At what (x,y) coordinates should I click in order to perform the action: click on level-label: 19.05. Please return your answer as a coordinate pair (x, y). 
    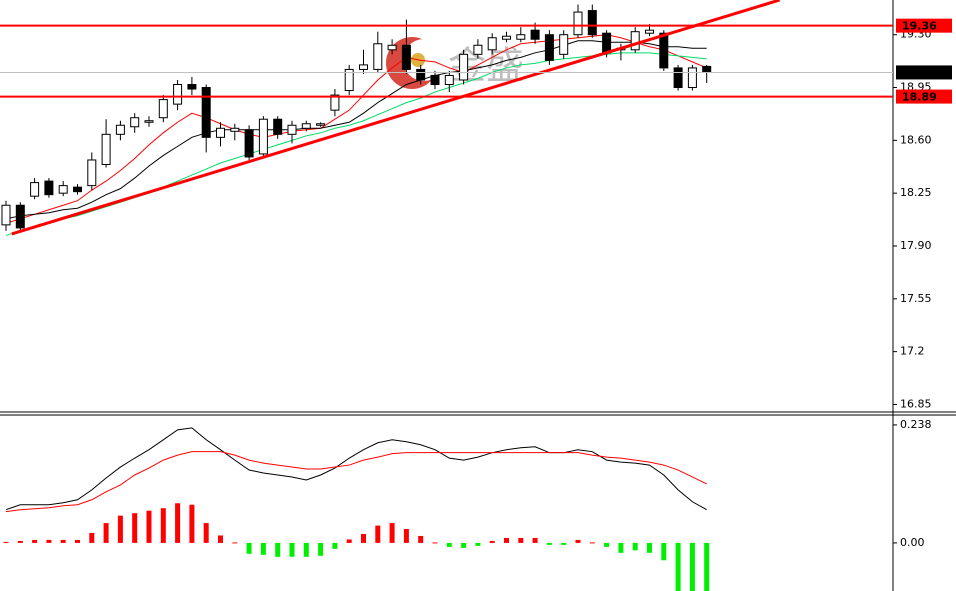
    Looking at the image, I should click on (919, 72).